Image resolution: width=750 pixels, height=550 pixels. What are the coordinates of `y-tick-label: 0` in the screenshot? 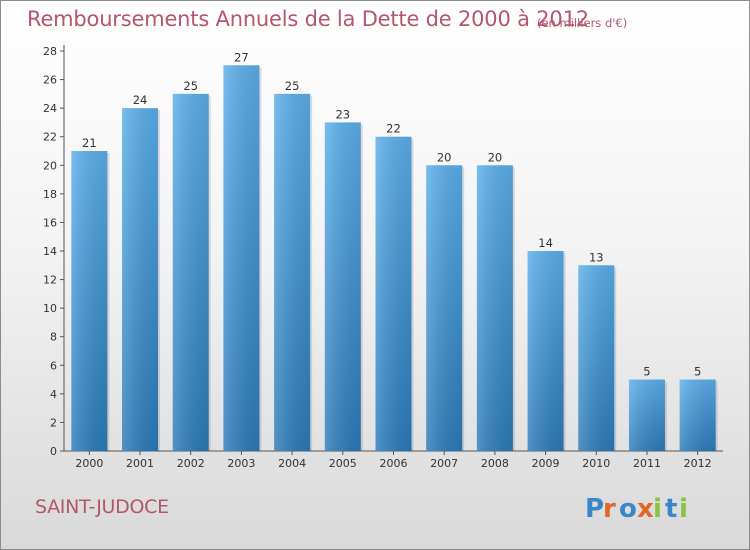 It's located at (53, 451).